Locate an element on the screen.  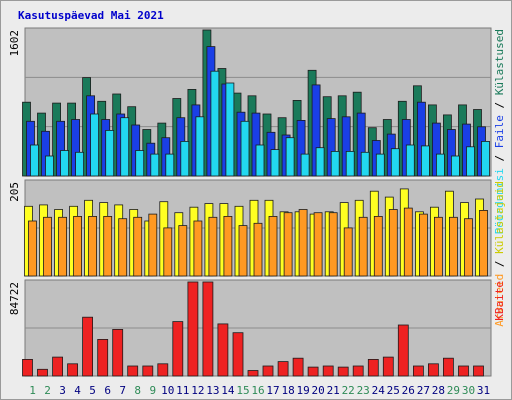
chart-title: Kasutuspäevad Mai 2021 is located at coordinates (91, 15).